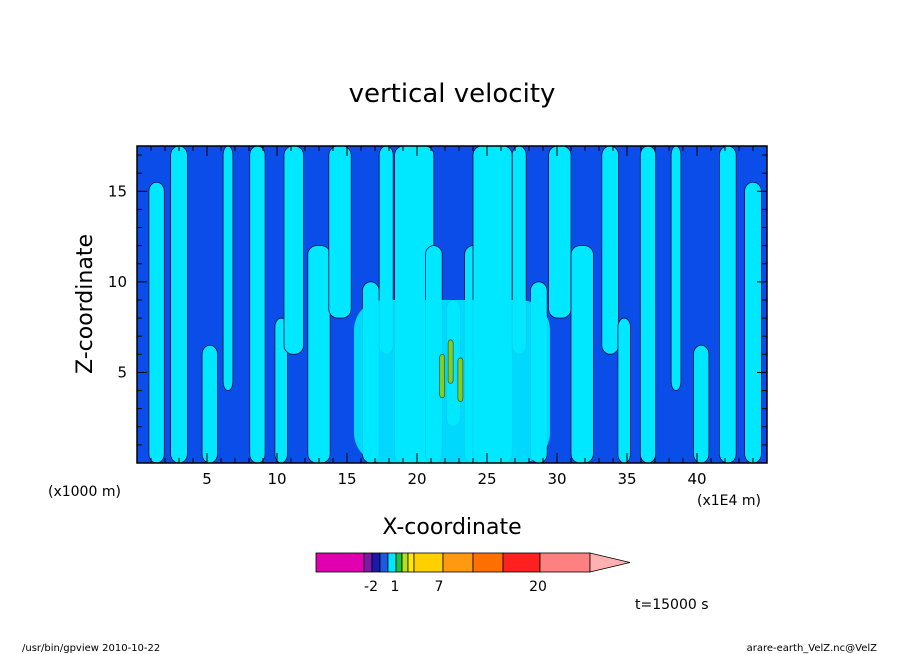 The image size is (904, 654). Describe the element at coordinates (455, 587) in the screenshot. I see `colorbar-labels: -2 1 7 20` at that location.